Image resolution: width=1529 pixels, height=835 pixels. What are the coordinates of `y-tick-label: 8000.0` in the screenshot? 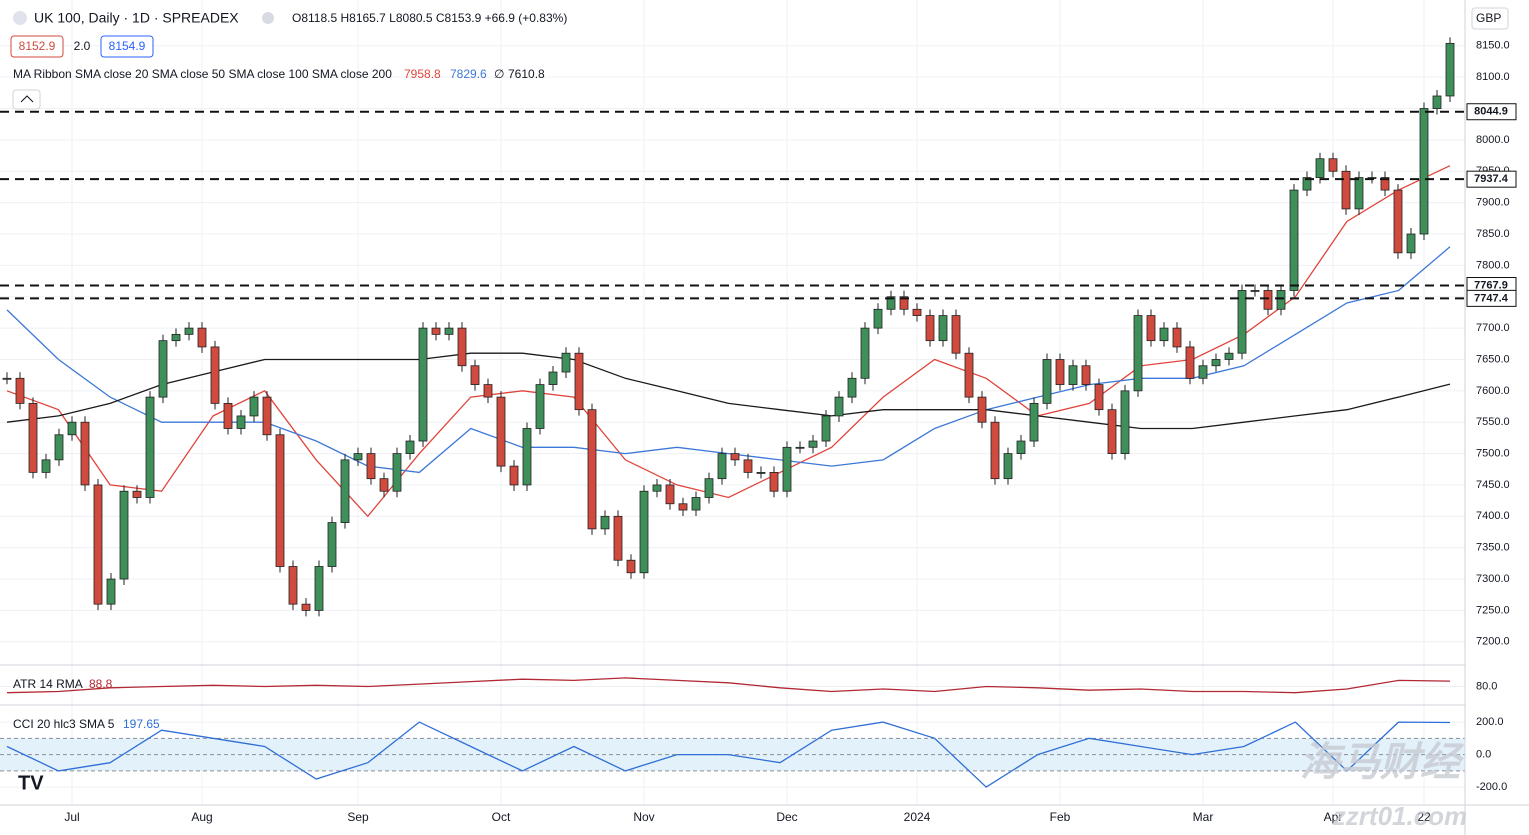 It's located at (1493, 140).